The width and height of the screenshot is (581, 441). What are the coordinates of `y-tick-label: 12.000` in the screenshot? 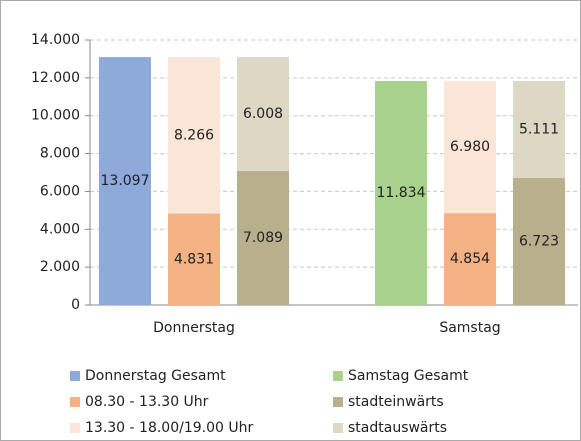 It's located at (55, 78).